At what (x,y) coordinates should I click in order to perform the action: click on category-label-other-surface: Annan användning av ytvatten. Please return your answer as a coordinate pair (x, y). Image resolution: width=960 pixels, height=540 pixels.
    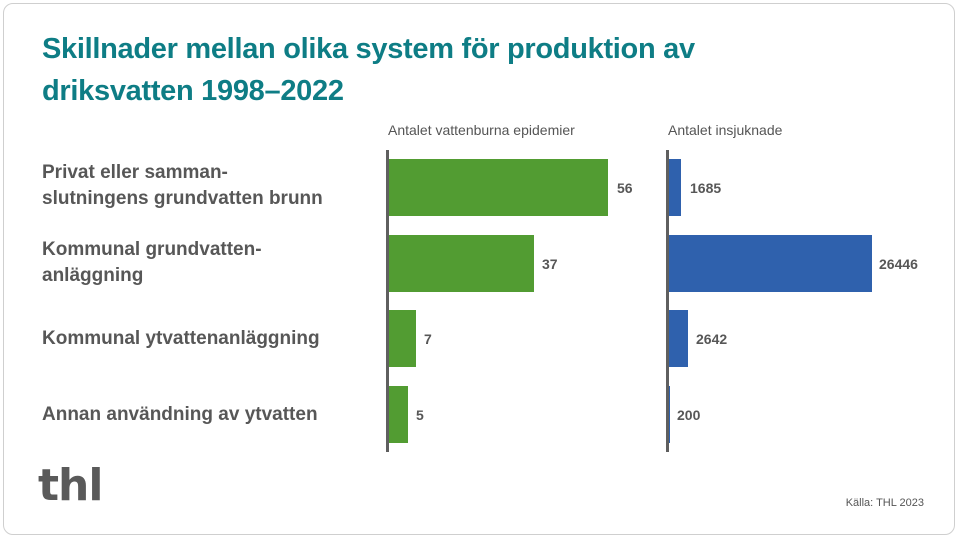
    Looking at the image, I should click on (180, 414).